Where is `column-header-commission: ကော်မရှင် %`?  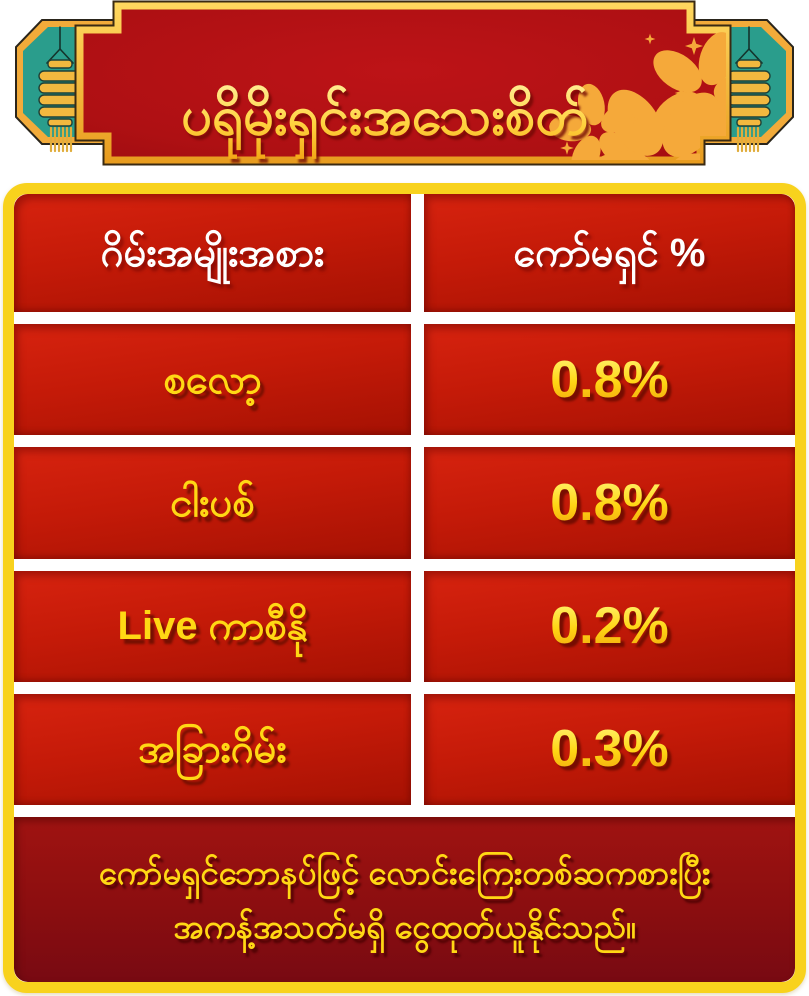
column-header-commission: ကော်မရှင် % is located at coordinates (609, 253).